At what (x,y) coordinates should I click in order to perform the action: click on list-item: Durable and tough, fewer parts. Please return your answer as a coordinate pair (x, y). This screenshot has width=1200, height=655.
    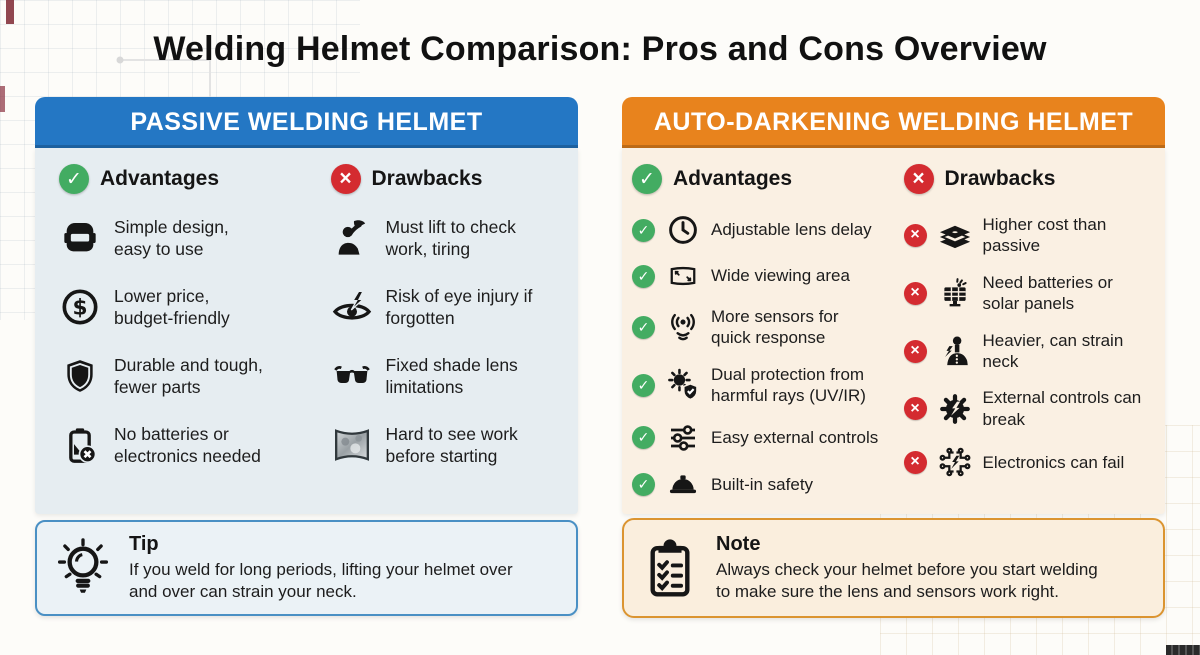
    Looking at the image, I should click on (181, 376).